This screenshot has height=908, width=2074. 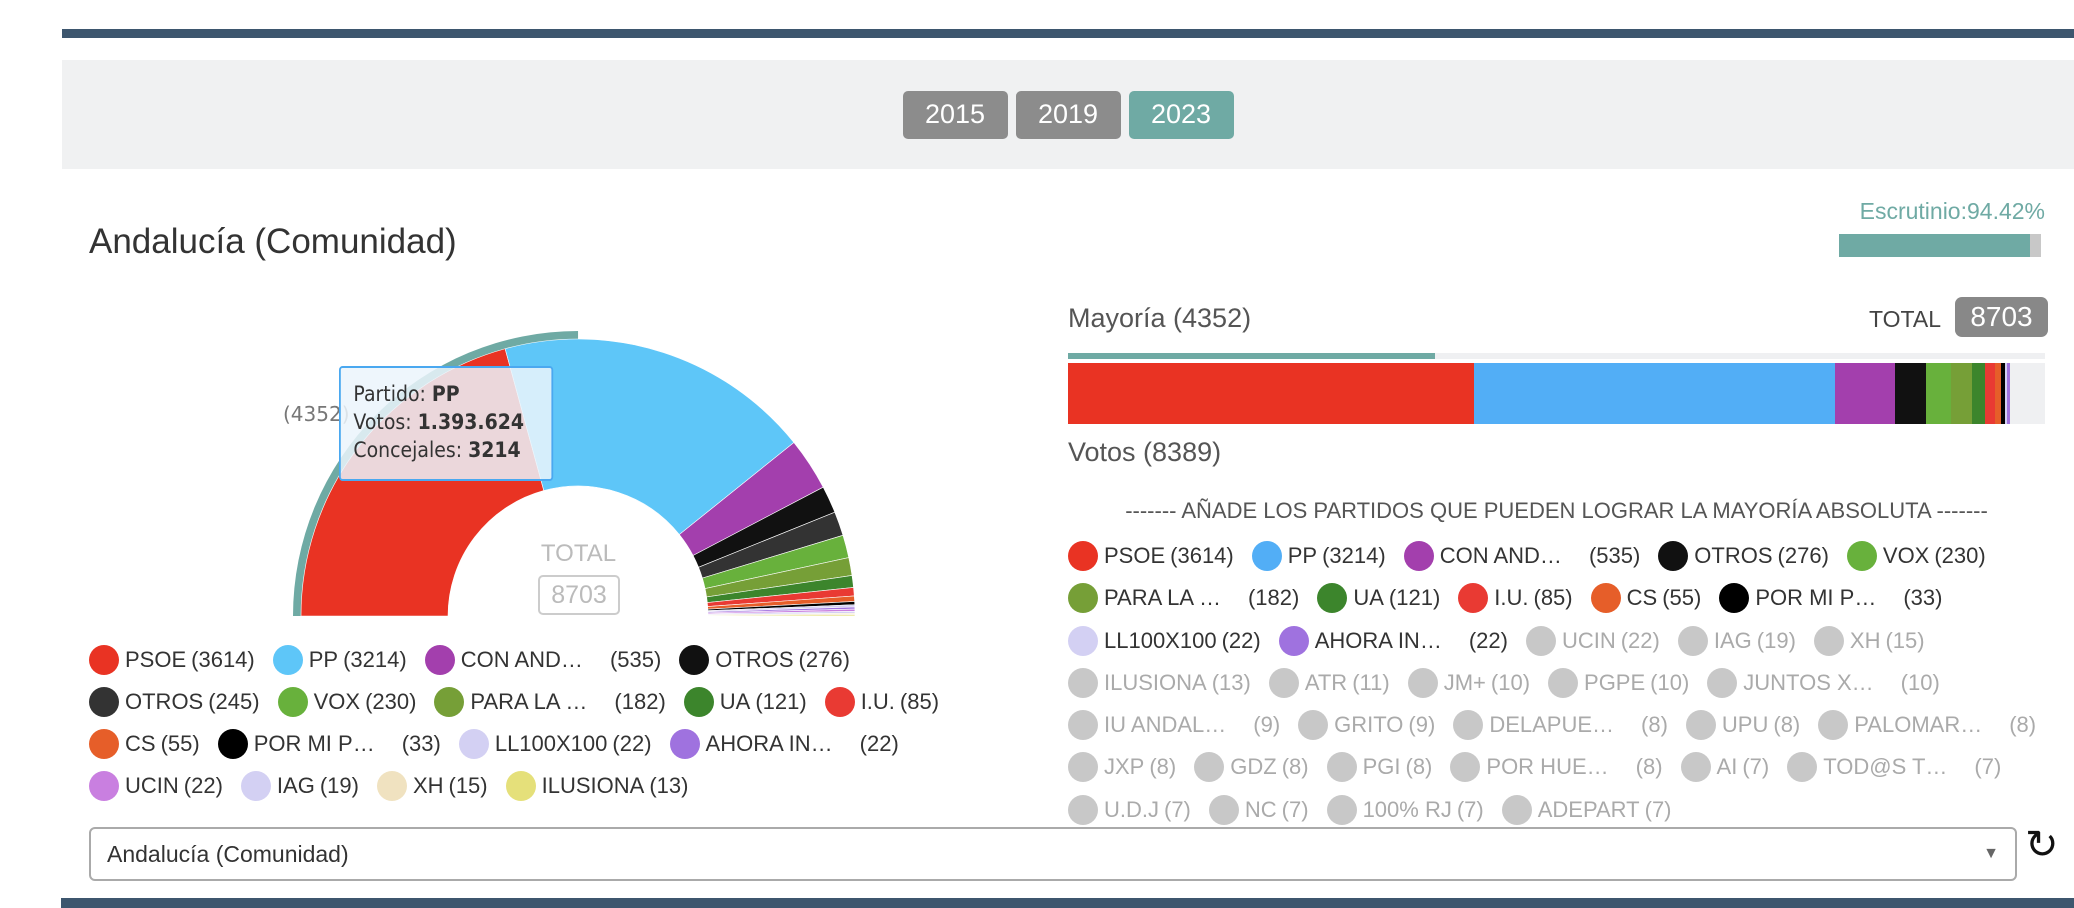 What do you see at coordinates (1181, 114) in the screenshot?
I see `year-button-2023: 2023` at bounding box center [1181, 114].